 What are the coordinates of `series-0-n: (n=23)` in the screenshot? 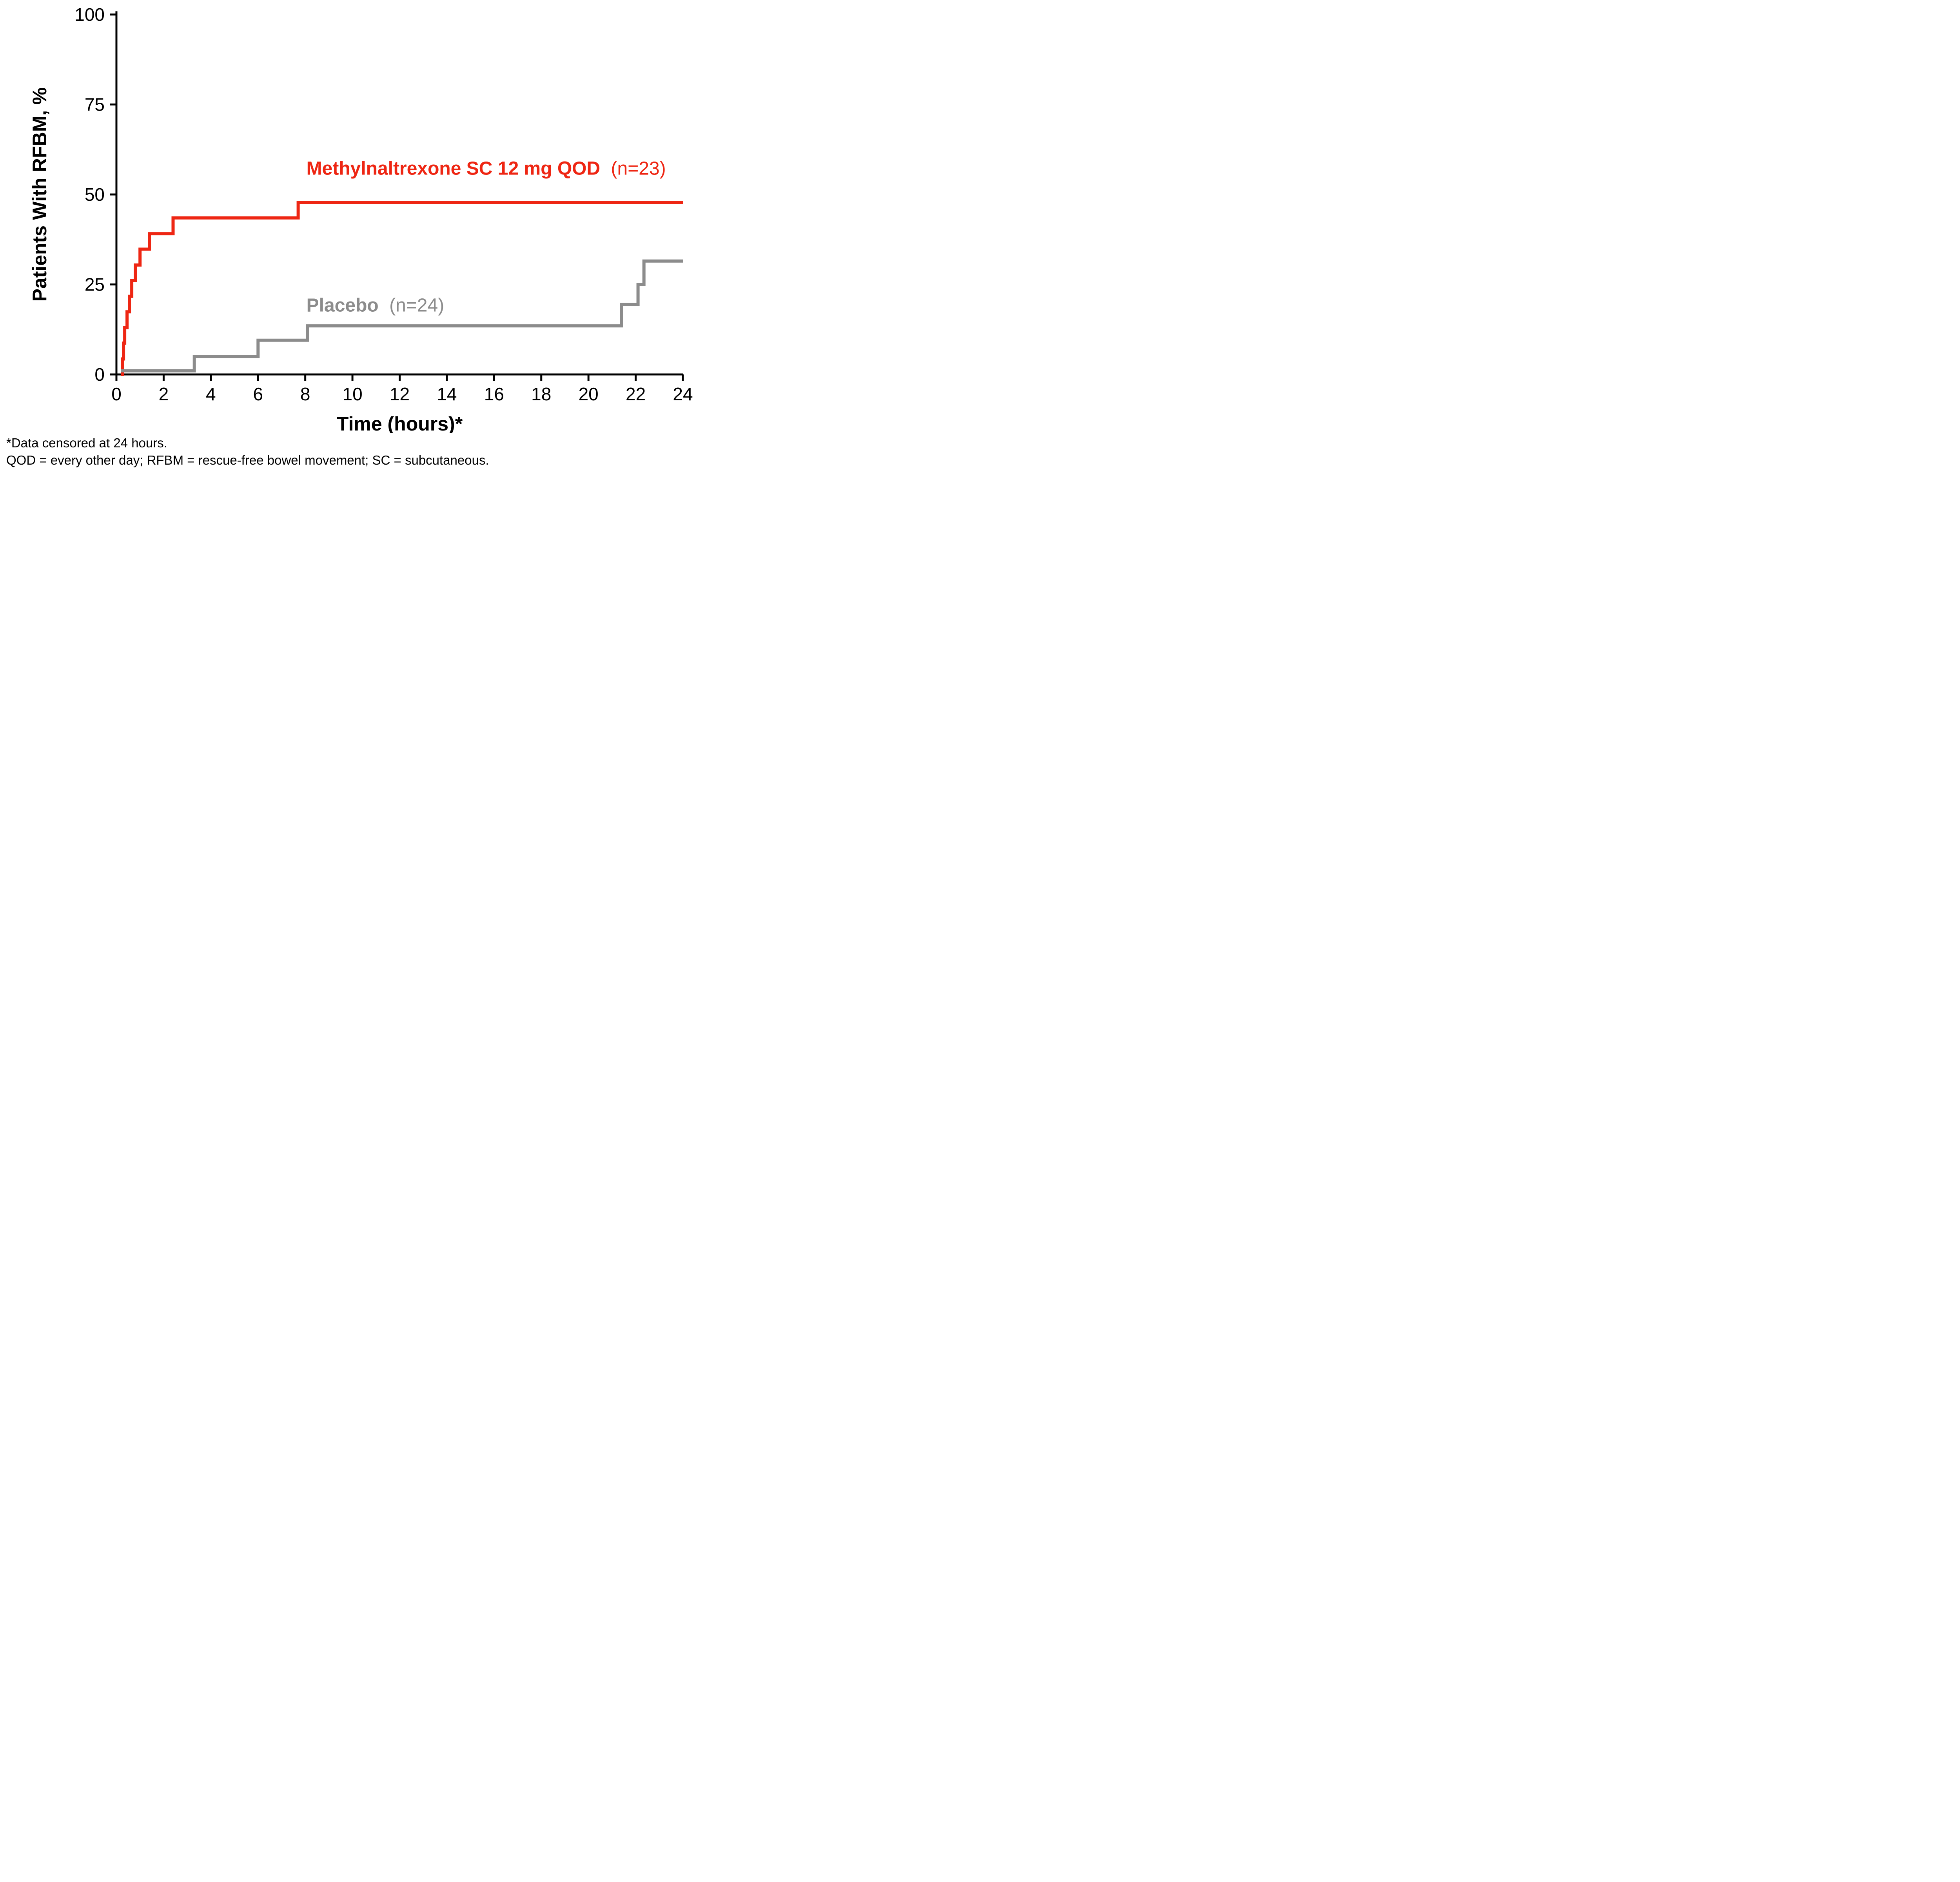 It's located at (638, 168).